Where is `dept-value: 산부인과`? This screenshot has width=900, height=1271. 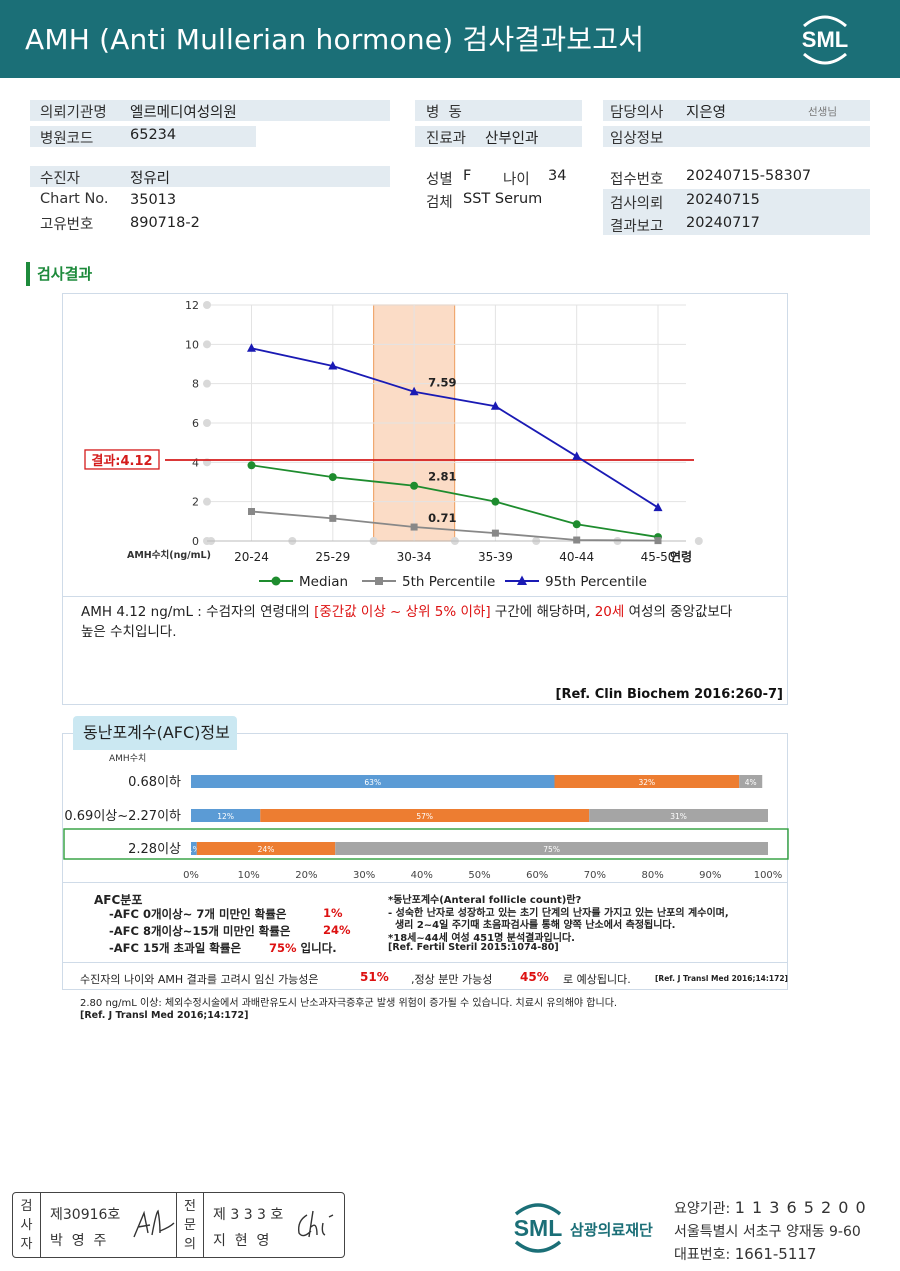
dept-value: 산부인과 is located at coordinates (512, 139).